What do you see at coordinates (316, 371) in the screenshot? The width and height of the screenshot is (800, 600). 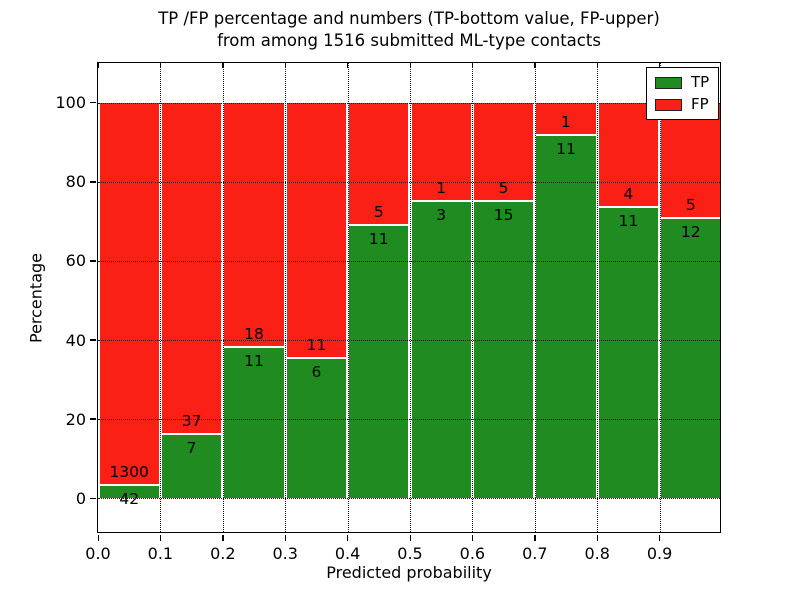 I see `bar-label-tp: 6` at bounding box center [316, 371].